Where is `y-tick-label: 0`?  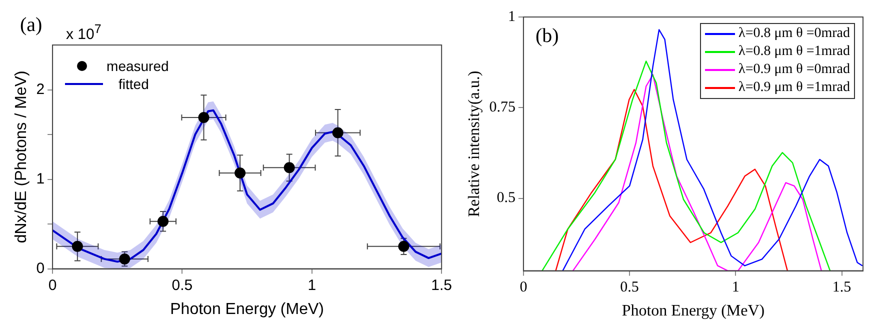 y-tick-label: 0 is located at coordinates (40, 268).